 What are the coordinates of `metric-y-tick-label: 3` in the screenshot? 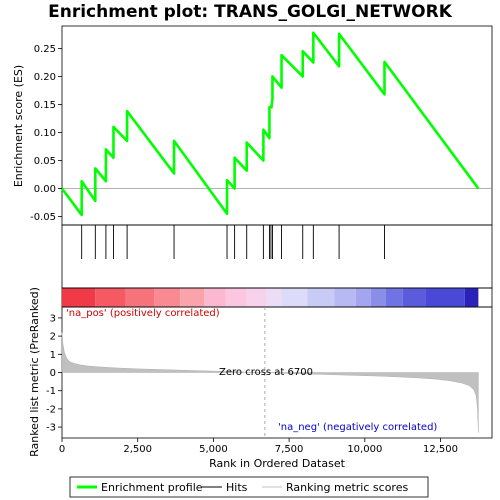 It's located at (53, 318).